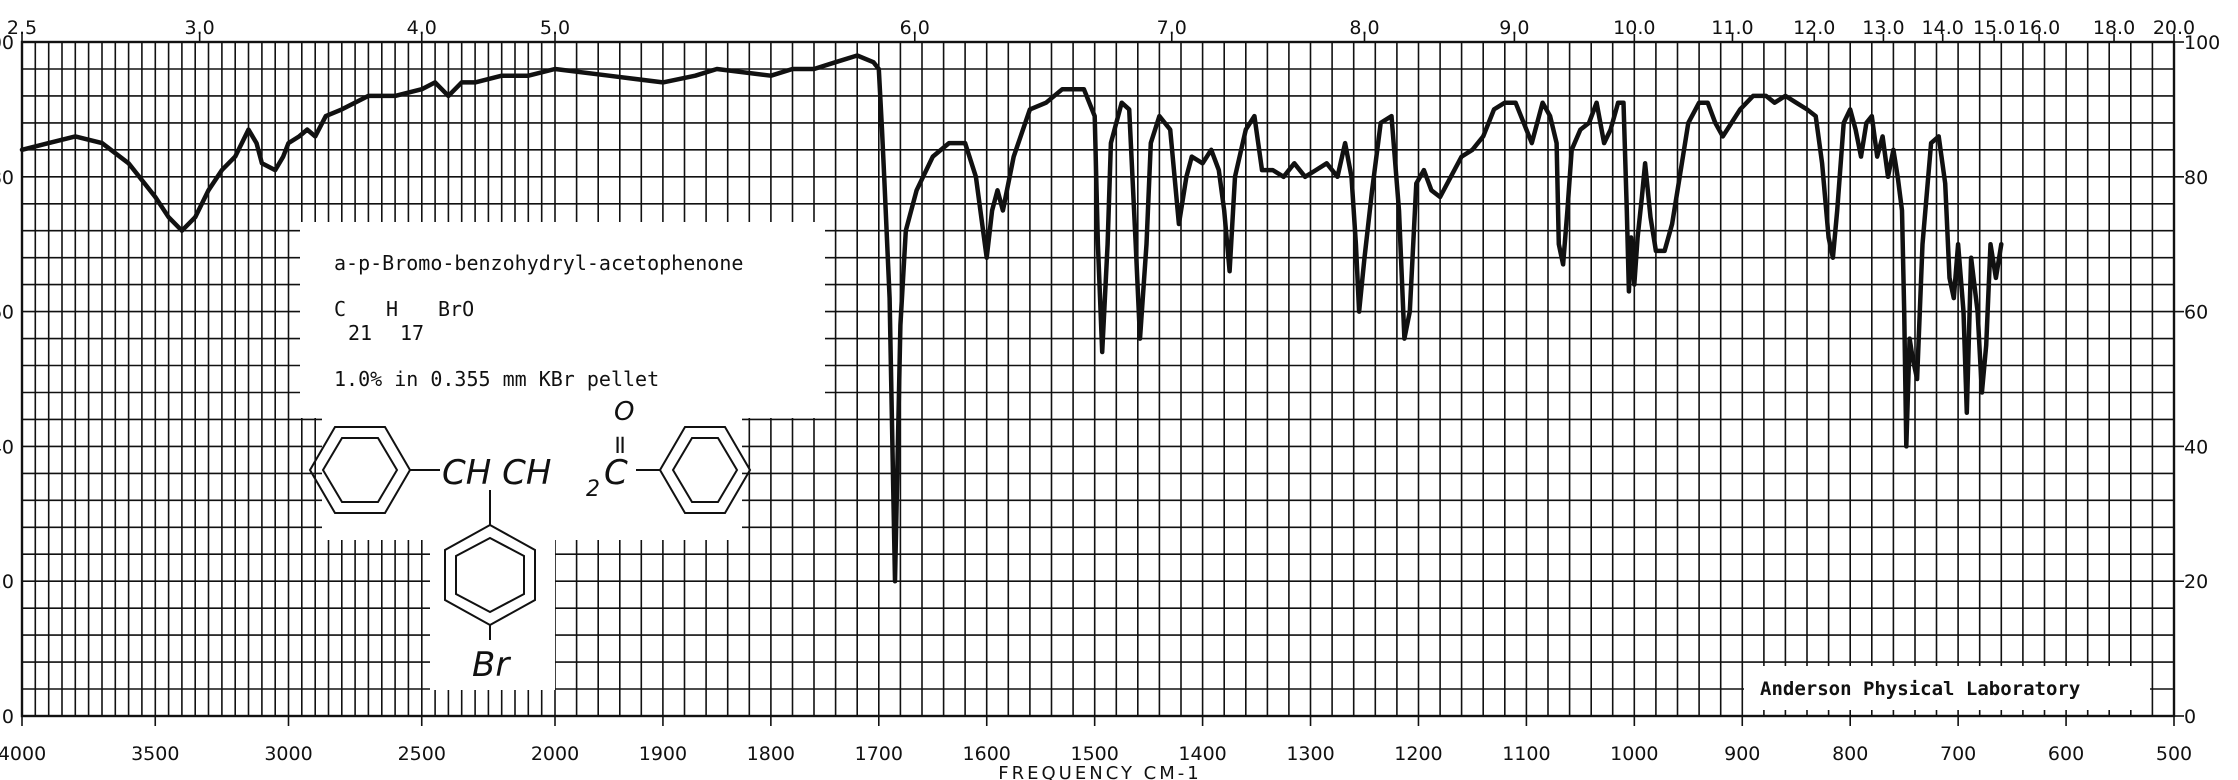  What do you see at coordinates (392, 309) in the screenshot?
I see `formula-h: H` at bounding box center [392, 309].